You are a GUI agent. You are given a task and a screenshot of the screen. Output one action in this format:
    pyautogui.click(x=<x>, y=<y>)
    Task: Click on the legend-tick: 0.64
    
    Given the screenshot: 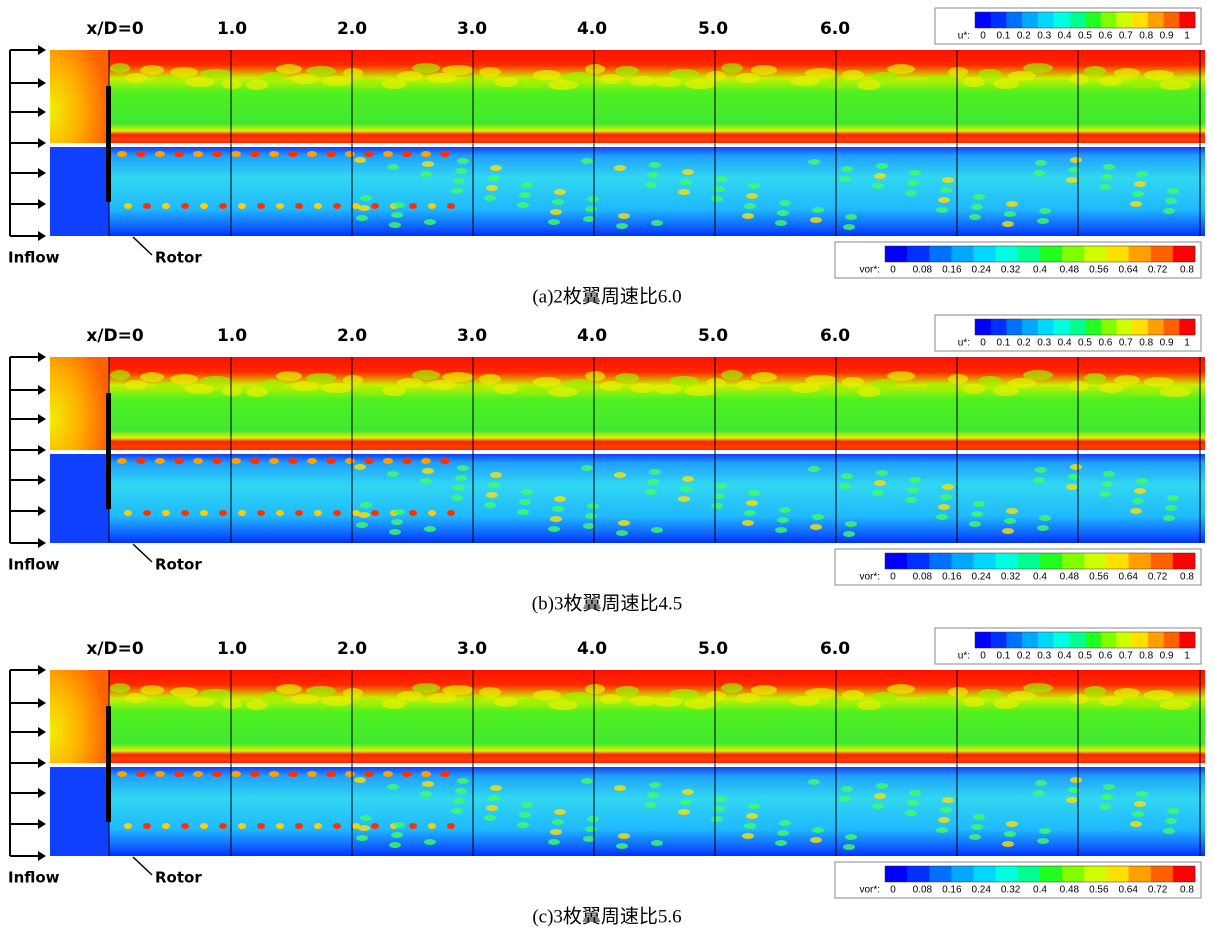 What is the action you would take?
    pyautogui.click(x=1128, y=577)
    